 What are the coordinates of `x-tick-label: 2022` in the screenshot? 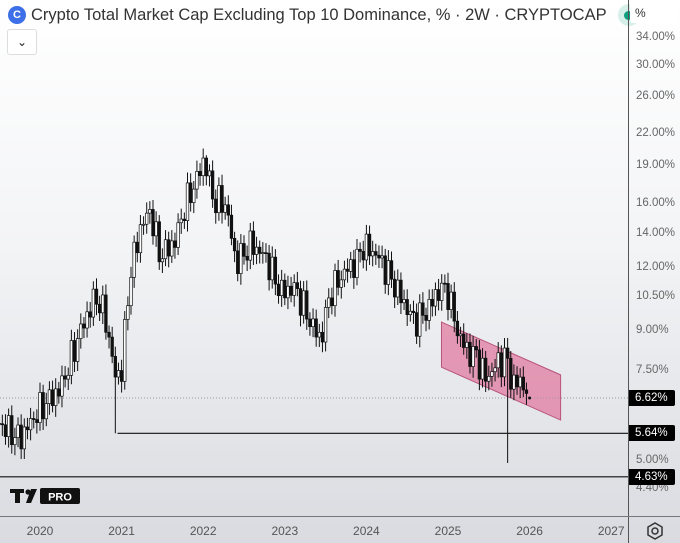 It's located at (203, 531).